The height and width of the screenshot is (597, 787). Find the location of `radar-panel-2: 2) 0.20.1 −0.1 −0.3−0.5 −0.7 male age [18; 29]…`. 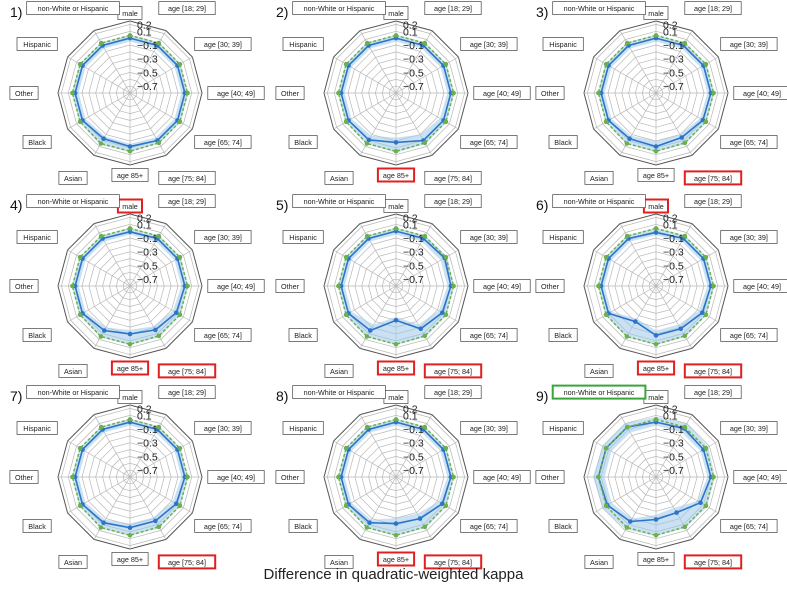

radar-panel-2: 2) 0.20.1 −0.1 −0.3−0.5 −0.7 male age [18; 29]… is located at coordinates (403, 93).